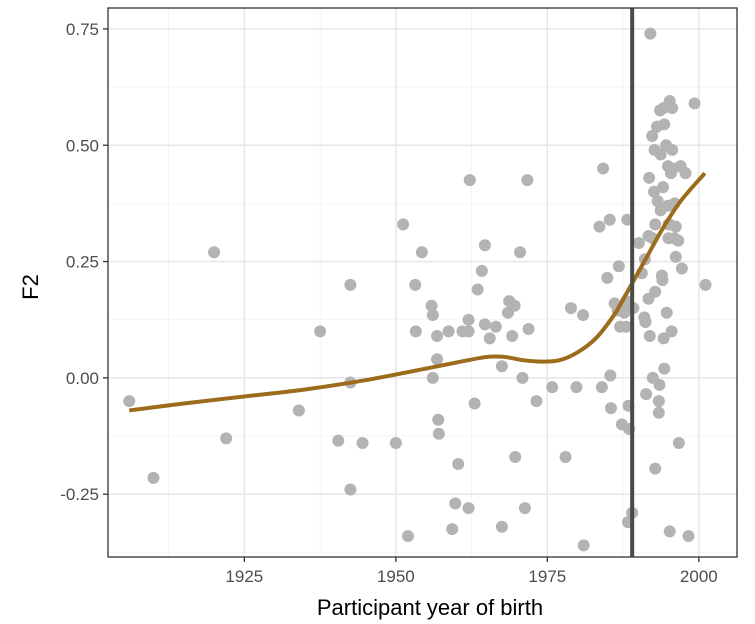  What do you see at coordinates (396, 576) in the screenshot?
I see `x-tick-label: 1950` at bounding box center [396, 576].